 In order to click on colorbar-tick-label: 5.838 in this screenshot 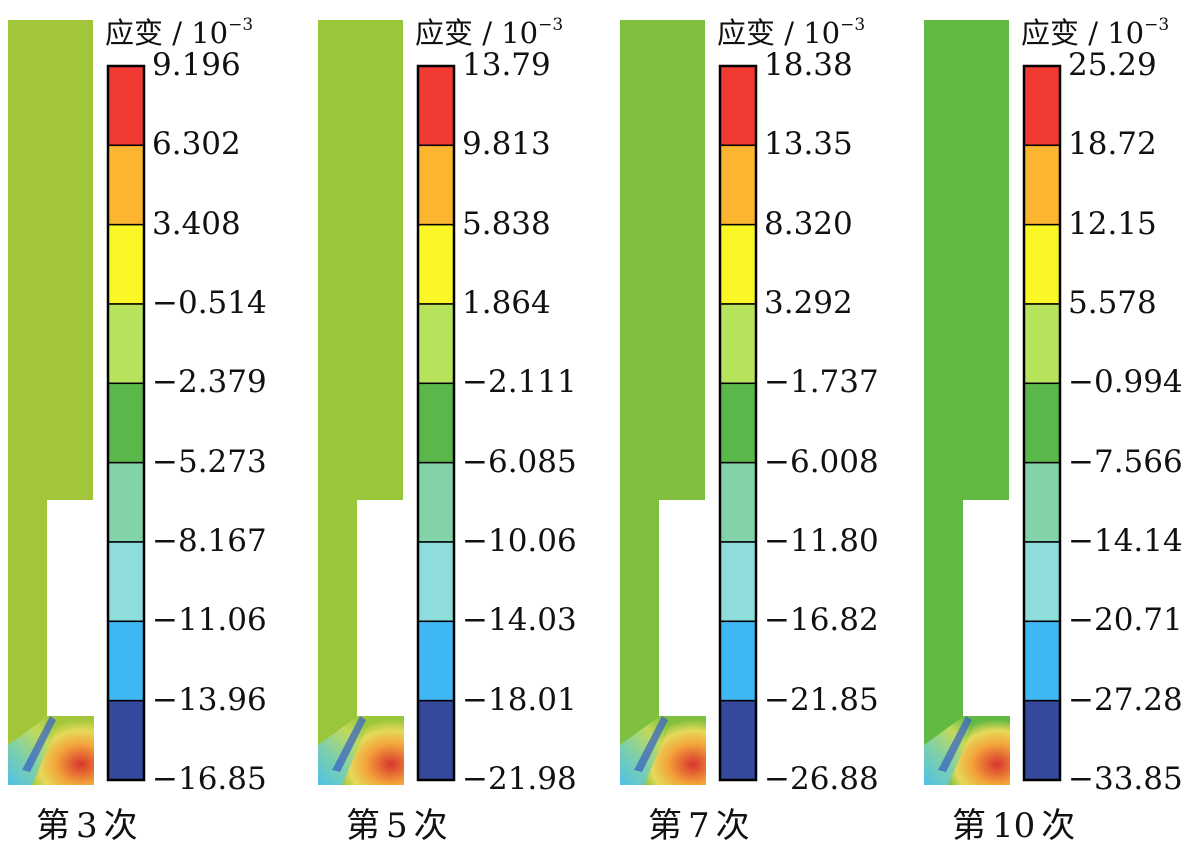, I will do `click(506, 223)`.